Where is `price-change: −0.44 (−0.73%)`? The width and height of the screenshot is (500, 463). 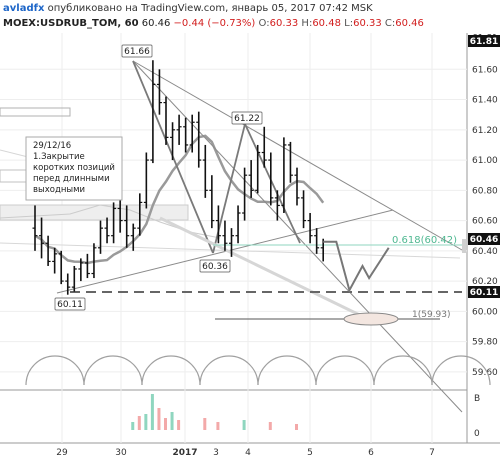 price-change: −0.44 (−0.73%) is located at coordinates (214, 23).